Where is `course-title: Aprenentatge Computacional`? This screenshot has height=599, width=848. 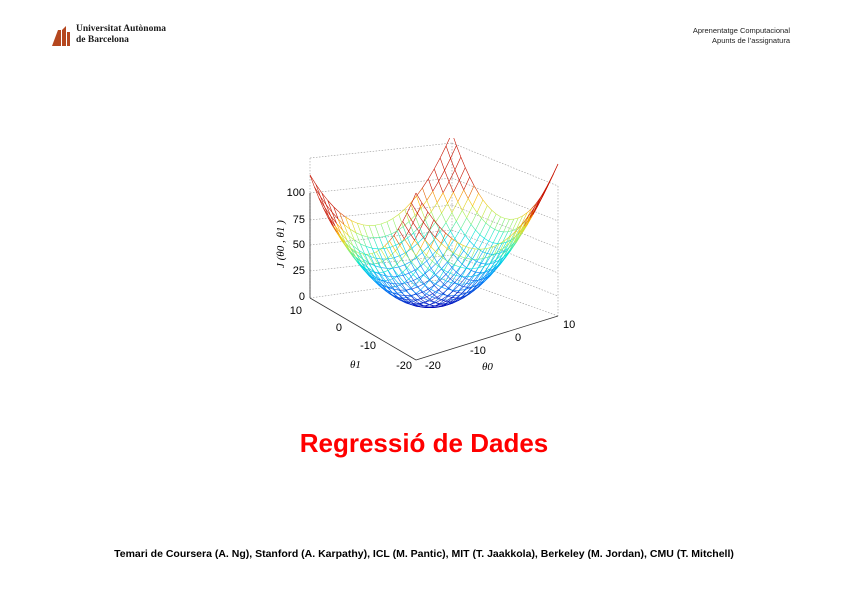
course-title: Aprenentatge Computacional is located at coordinates (741, 30).